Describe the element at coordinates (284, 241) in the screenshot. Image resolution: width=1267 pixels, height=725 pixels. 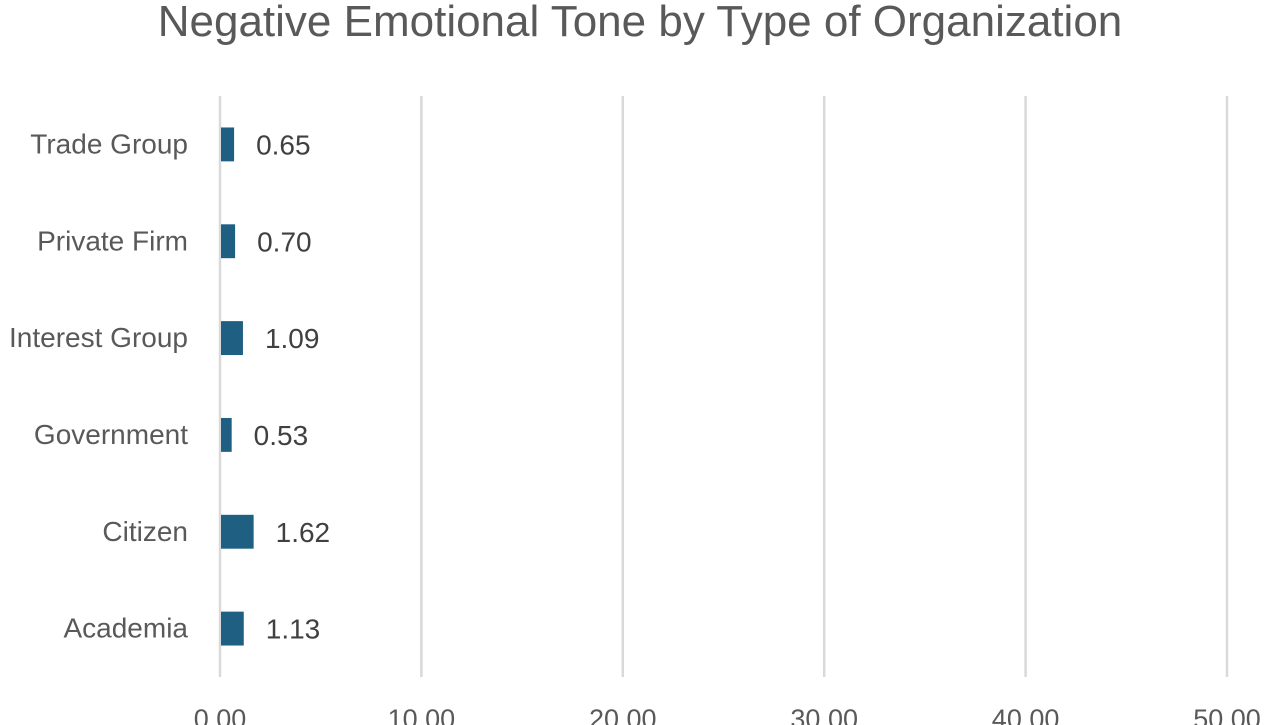
I see `data-label: 0.70` at that location.